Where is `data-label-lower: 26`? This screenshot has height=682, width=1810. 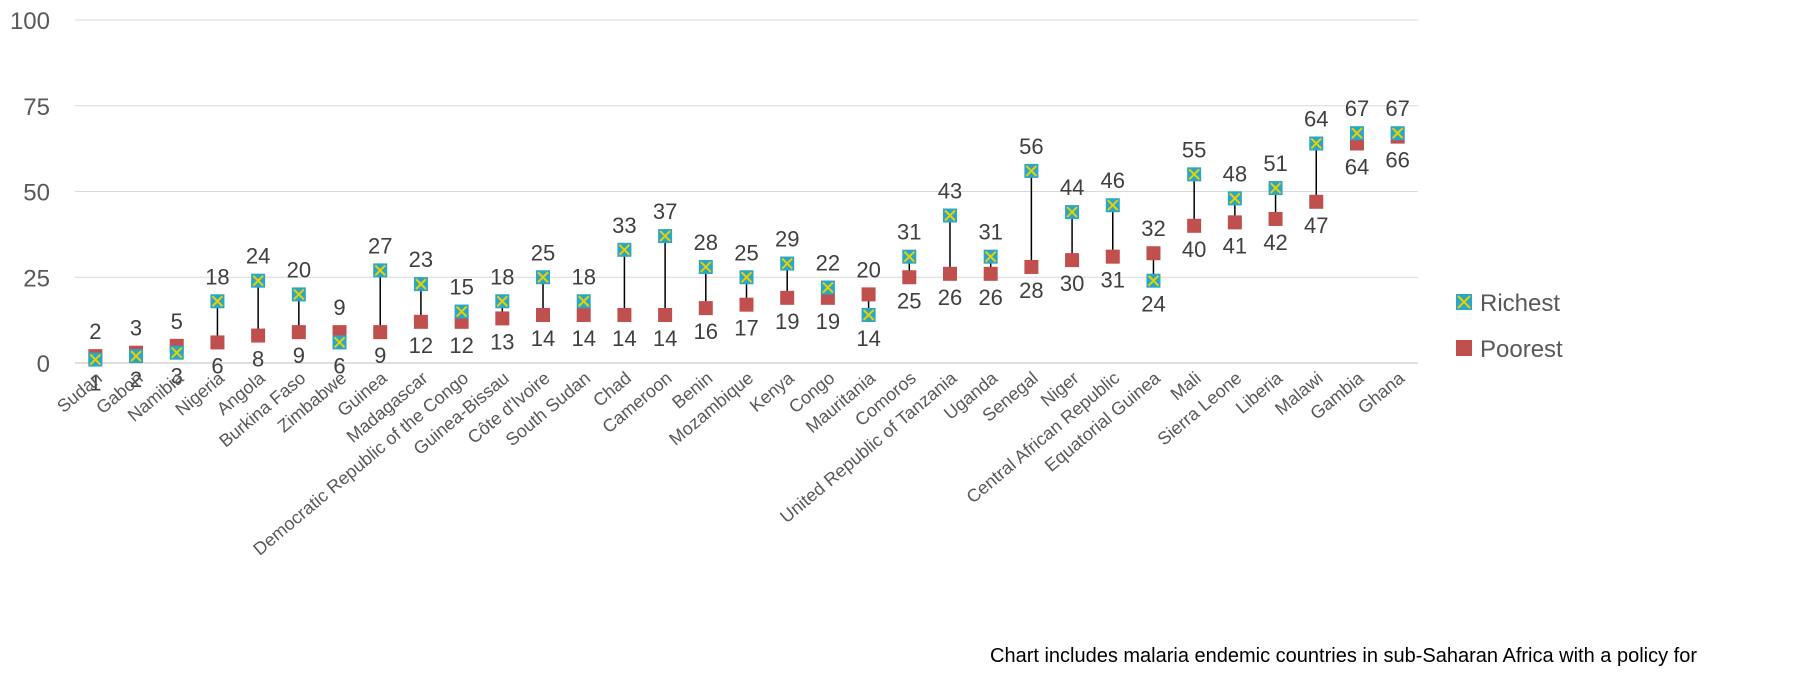
data-label-lower: 26 is located at coordinates (990, 297).